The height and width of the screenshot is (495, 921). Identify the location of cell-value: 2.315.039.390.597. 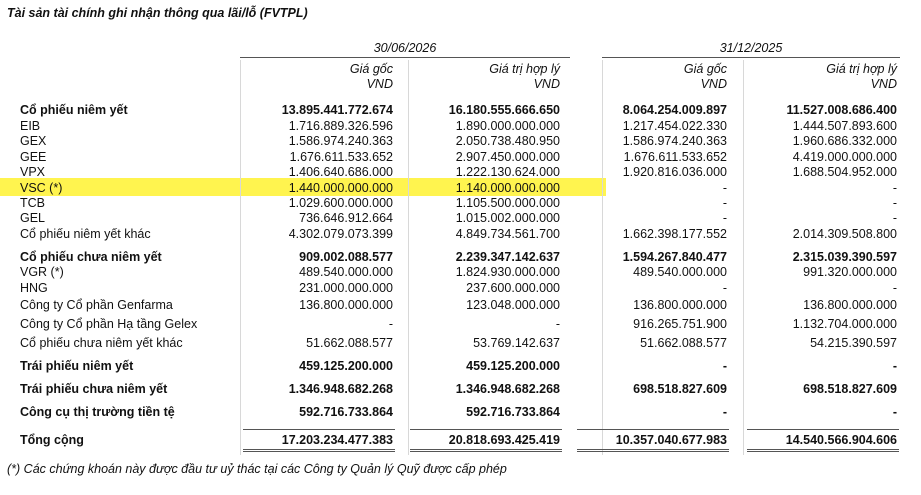
(844, 257).